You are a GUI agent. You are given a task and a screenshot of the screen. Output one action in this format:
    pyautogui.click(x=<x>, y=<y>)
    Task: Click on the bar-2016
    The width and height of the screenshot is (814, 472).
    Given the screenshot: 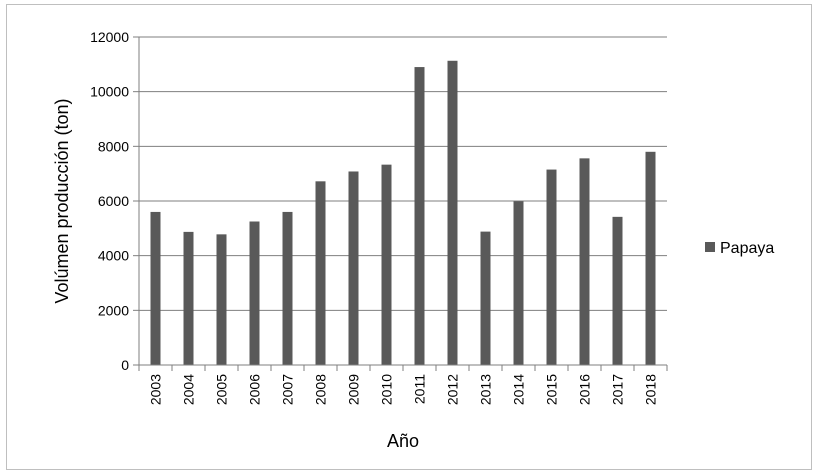 What is the action you would take?
    pyautogui.click(x=584, y=261)
    